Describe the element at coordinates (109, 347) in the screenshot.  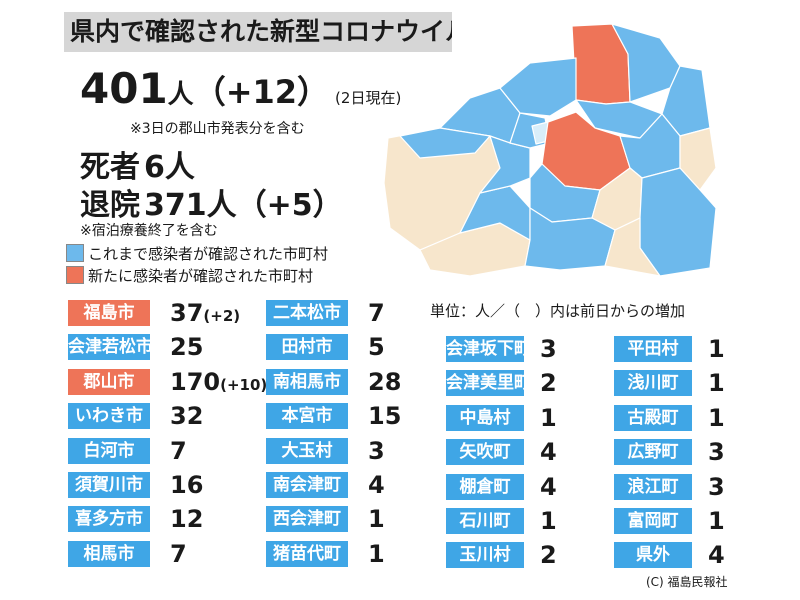
I see `municipality-name: 会津若松市` at that location.